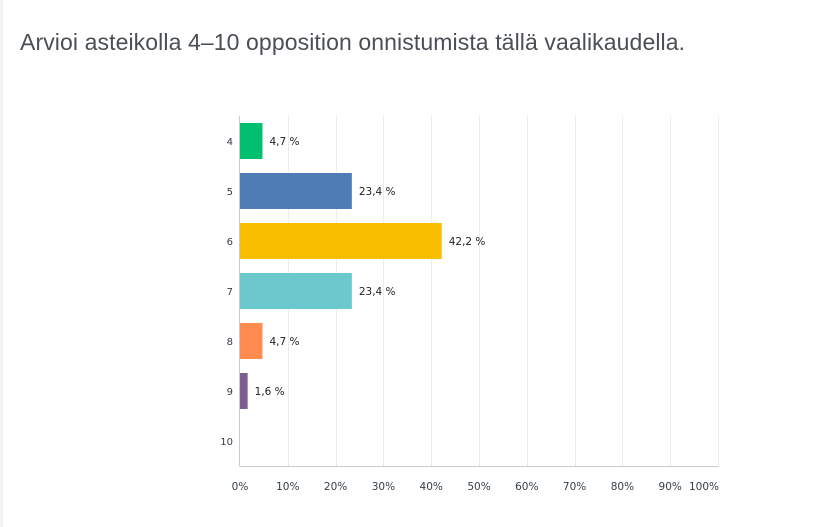  I want to click on value-label: 42,2 %, so click(467, 242).